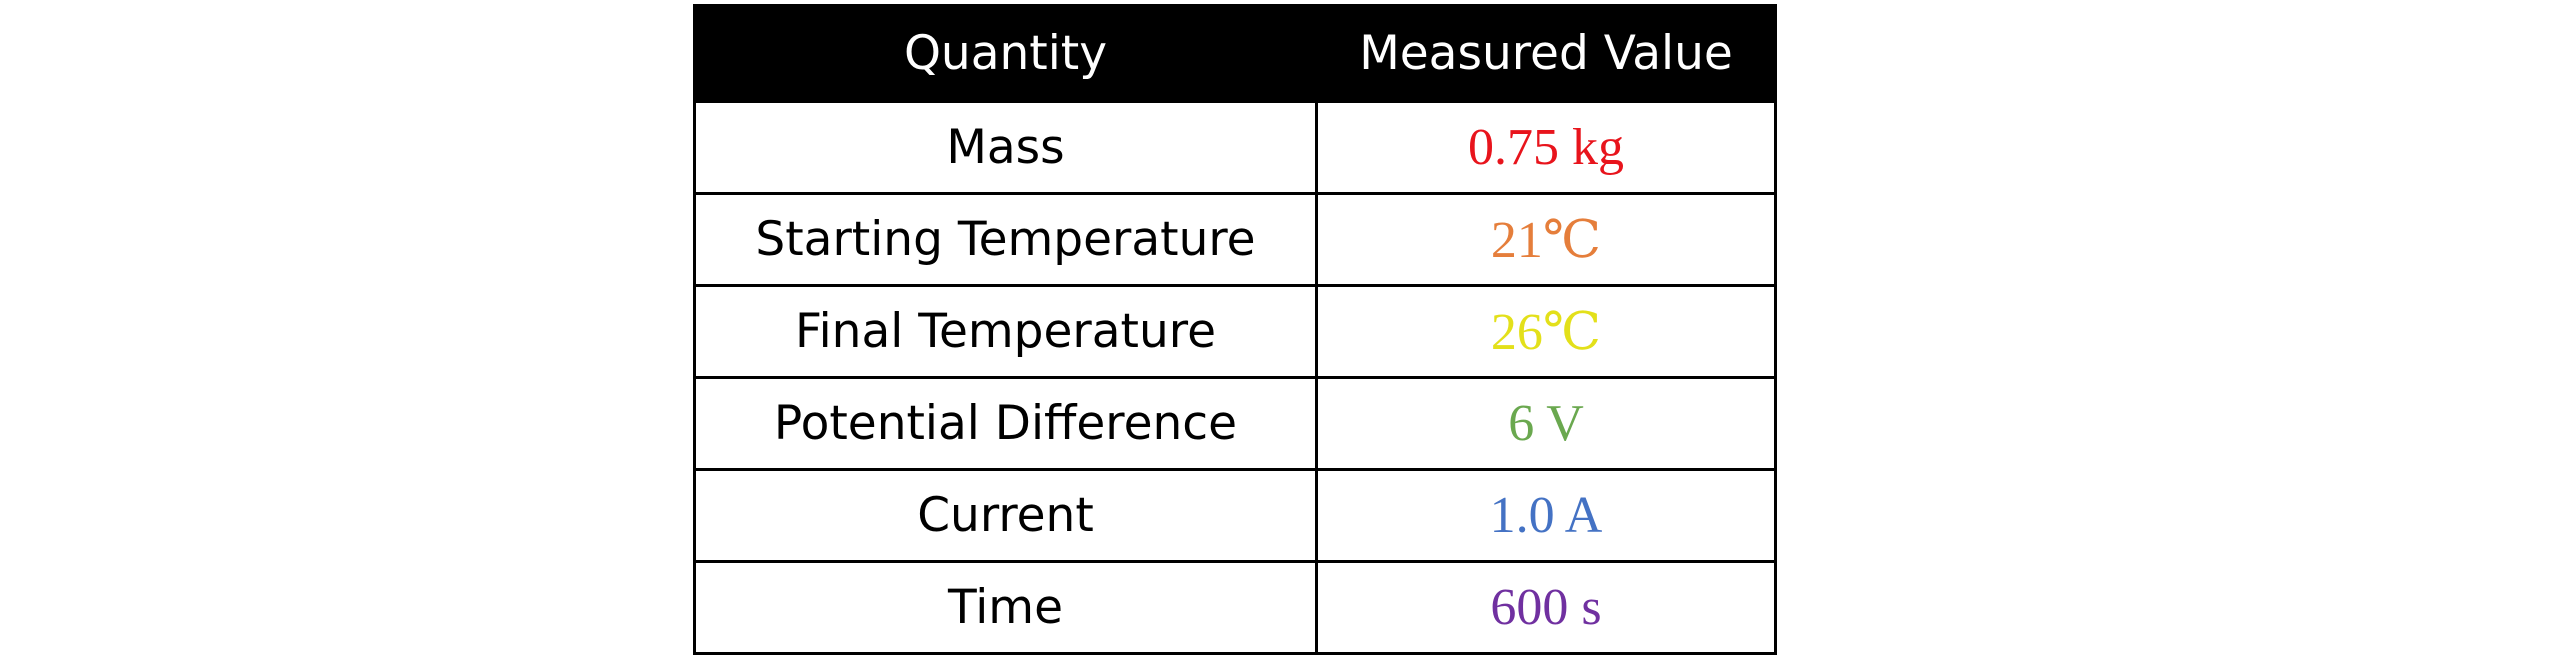  Describe the element at coordinates (1005, 147) in the screenshot. I see `quantity-cell-mass: Mass` at that location.